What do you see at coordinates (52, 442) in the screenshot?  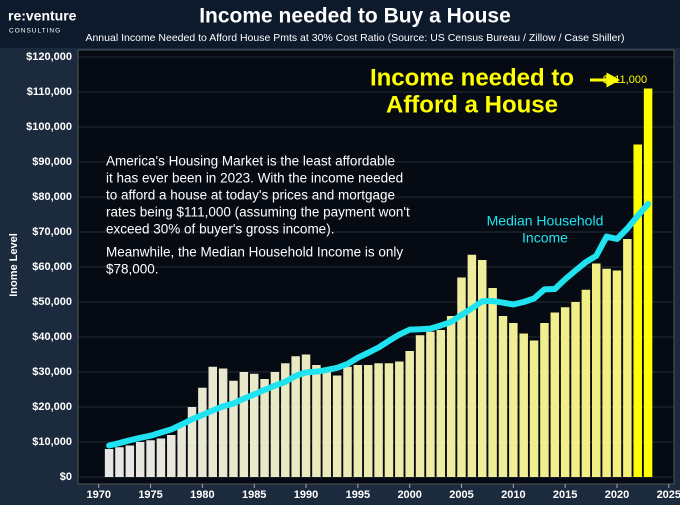 I see `y-tick-label: $10,000` at bounding box center [52, 442].